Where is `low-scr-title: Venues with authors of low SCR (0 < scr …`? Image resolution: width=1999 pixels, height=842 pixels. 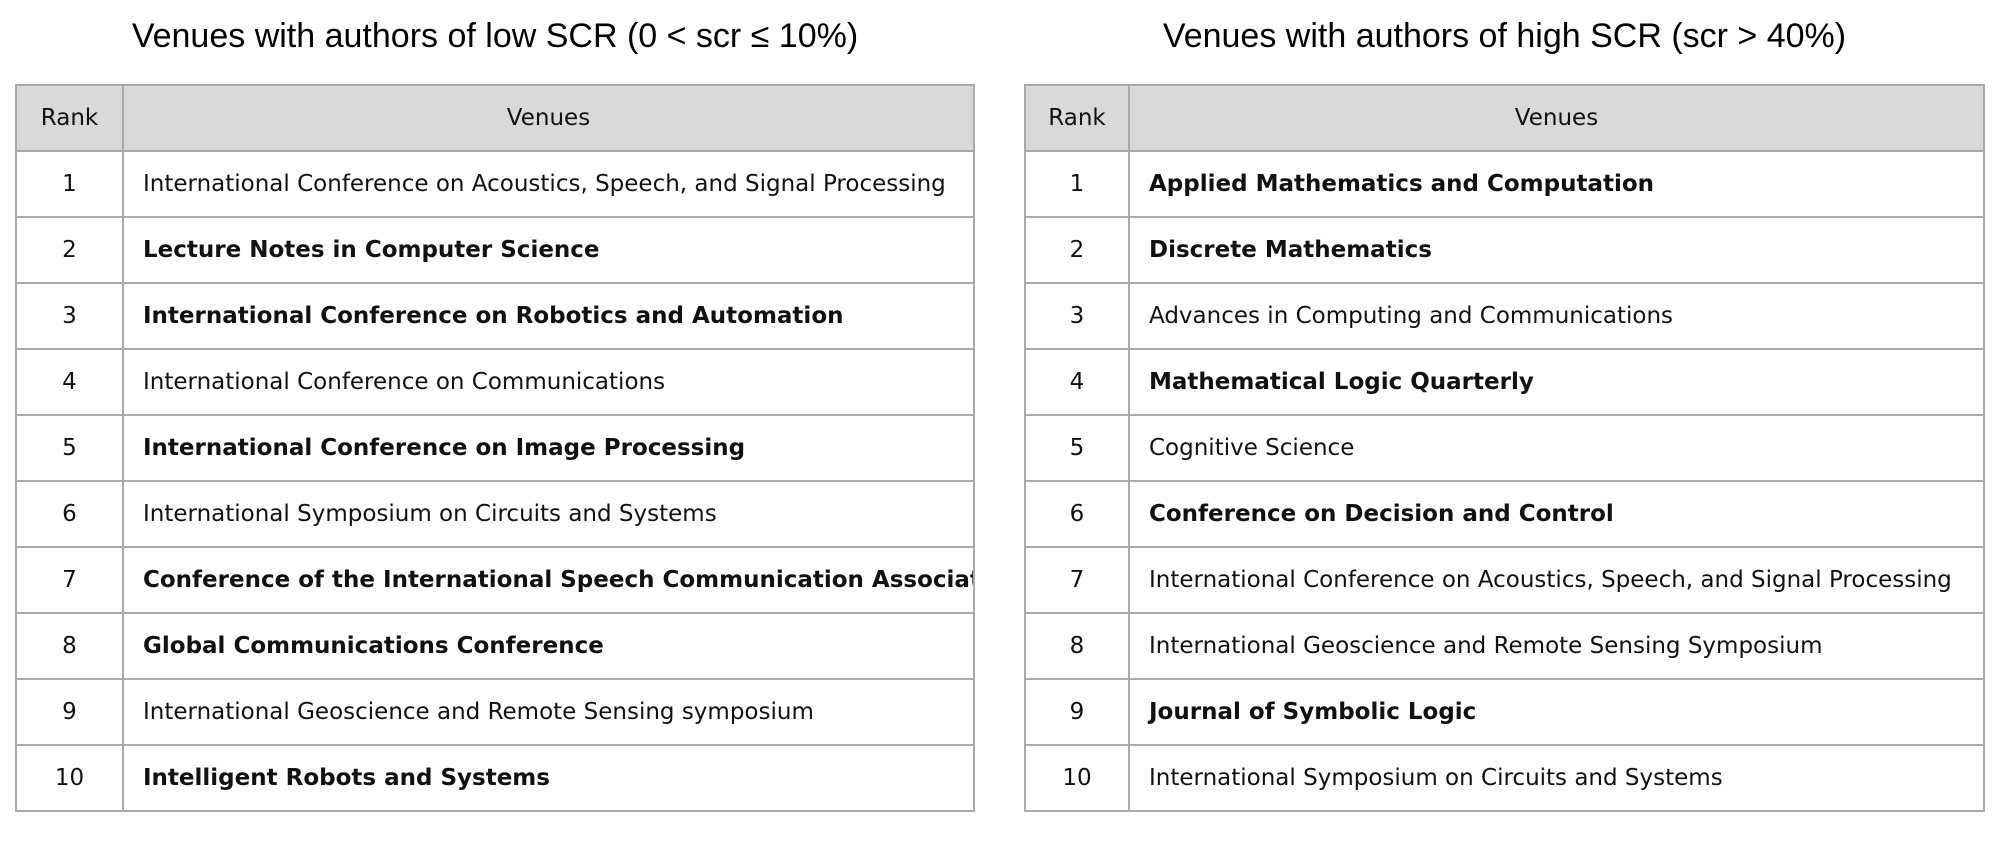 low-scr-title: Venues with authors of low SCR (0 < scr … is located at coordinates (495, 36).